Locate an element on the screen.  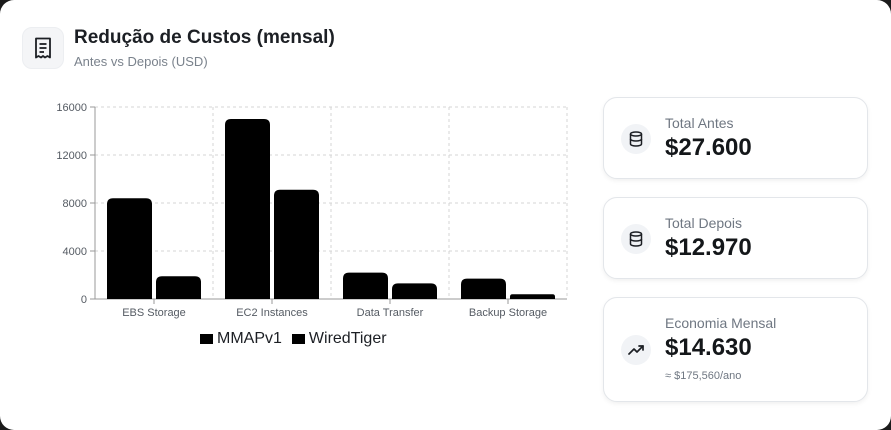
stat-value: $12.970 is located at coordinates (708, 247).